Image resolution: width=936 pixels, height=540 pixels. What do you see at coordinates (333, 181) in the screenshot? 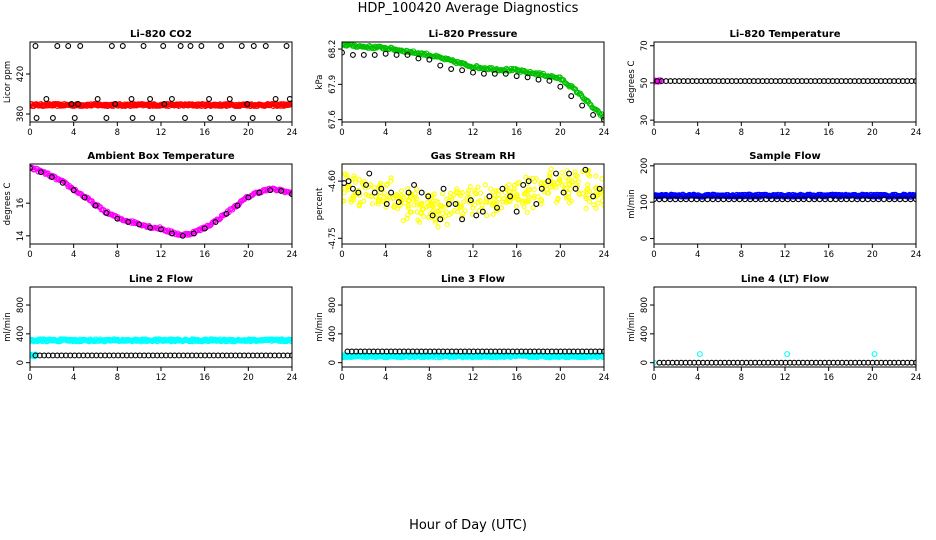
I see `y-tick-label: -4.60` at bounding box center [333, 181].